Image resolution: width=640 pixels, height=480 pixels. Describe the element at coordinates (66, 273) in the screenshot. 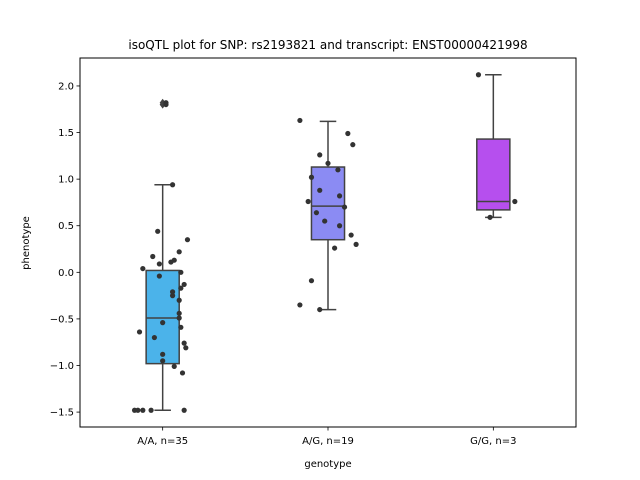

I see `y-tick-label: 0.0` at that location.